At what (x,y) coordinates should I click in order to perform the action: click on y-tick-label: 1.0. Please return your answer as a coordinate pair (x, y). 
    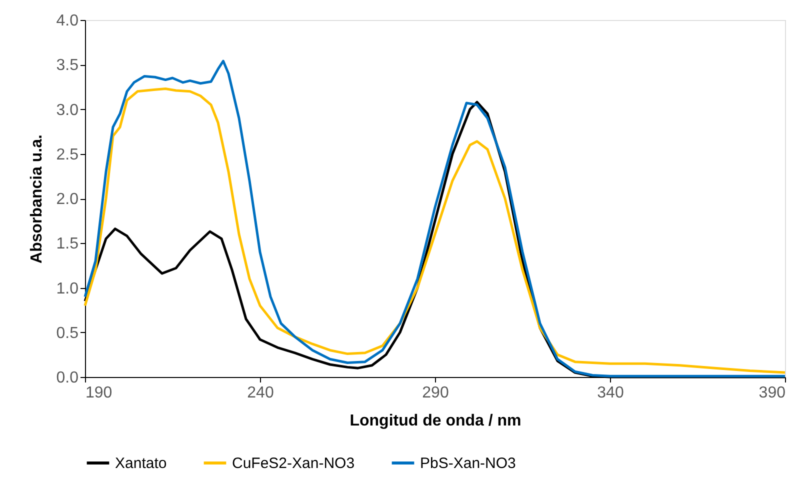
    Looking at the image, I should click on (67, 289).